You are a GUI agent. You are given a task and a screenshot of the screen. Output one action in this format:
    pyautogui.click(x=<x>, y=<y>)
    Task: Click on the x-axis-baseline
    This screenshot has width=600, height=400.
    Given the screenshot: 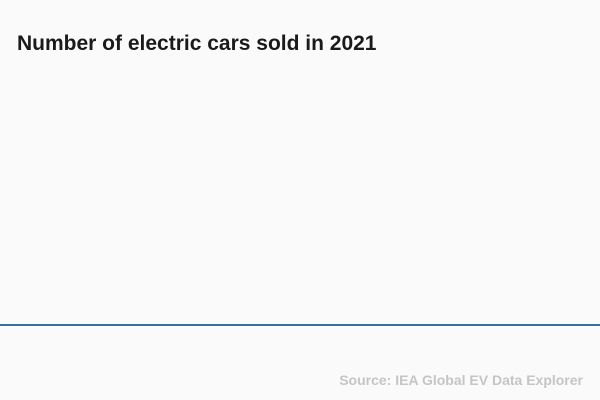 What is the action you would take?
    pyautogui.click(x=300, y=325)
    